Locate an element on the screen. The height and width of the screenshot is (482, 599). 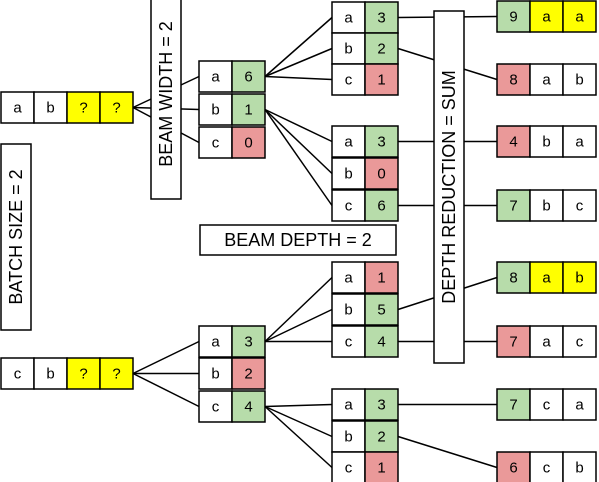
batch-size-text: BATCH SIZE = 2 is located at coordinates (16, 236).